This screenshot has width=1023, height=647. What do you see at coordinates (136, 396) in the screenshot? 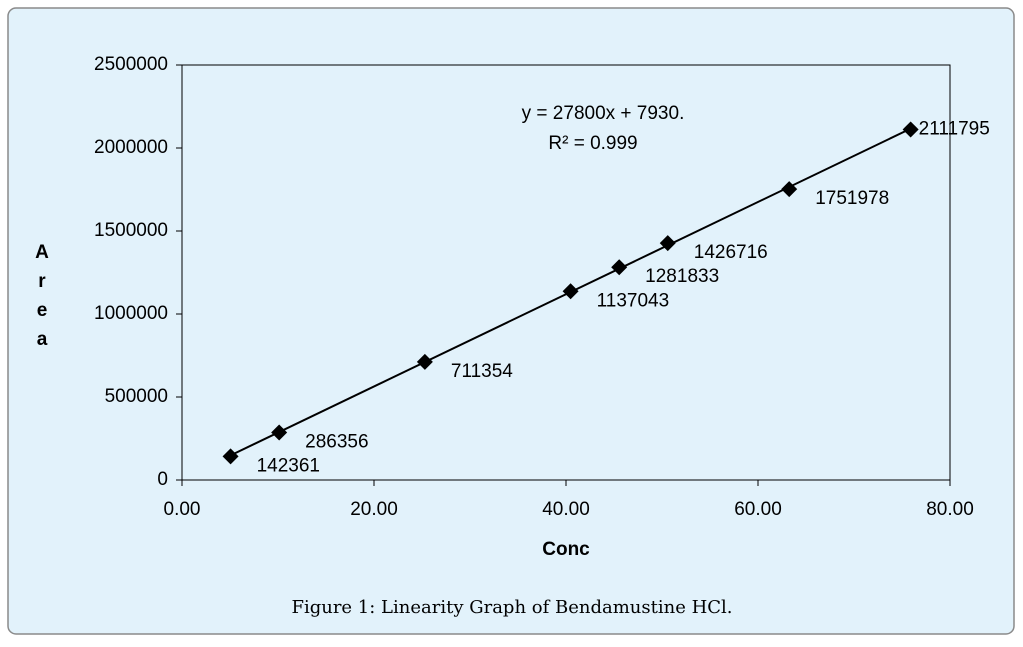
I see `y-tick-label: 500000` at bounding box center [136, 396].